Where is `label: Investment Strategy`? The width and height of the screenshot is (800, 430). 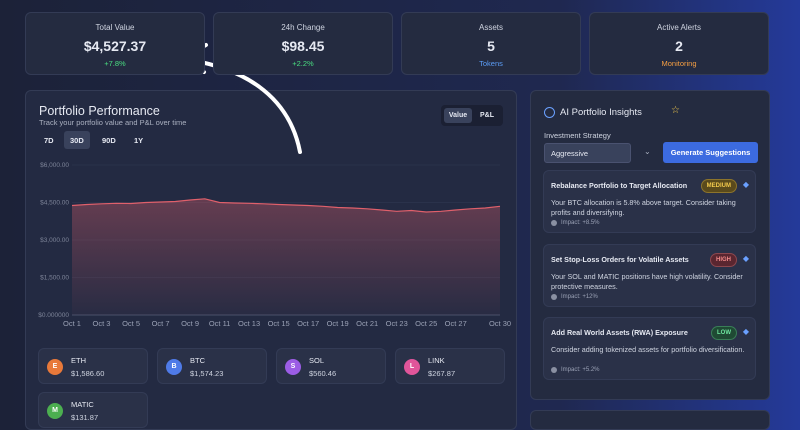 label: Investment Strategy is located at coordinates (577, 135).